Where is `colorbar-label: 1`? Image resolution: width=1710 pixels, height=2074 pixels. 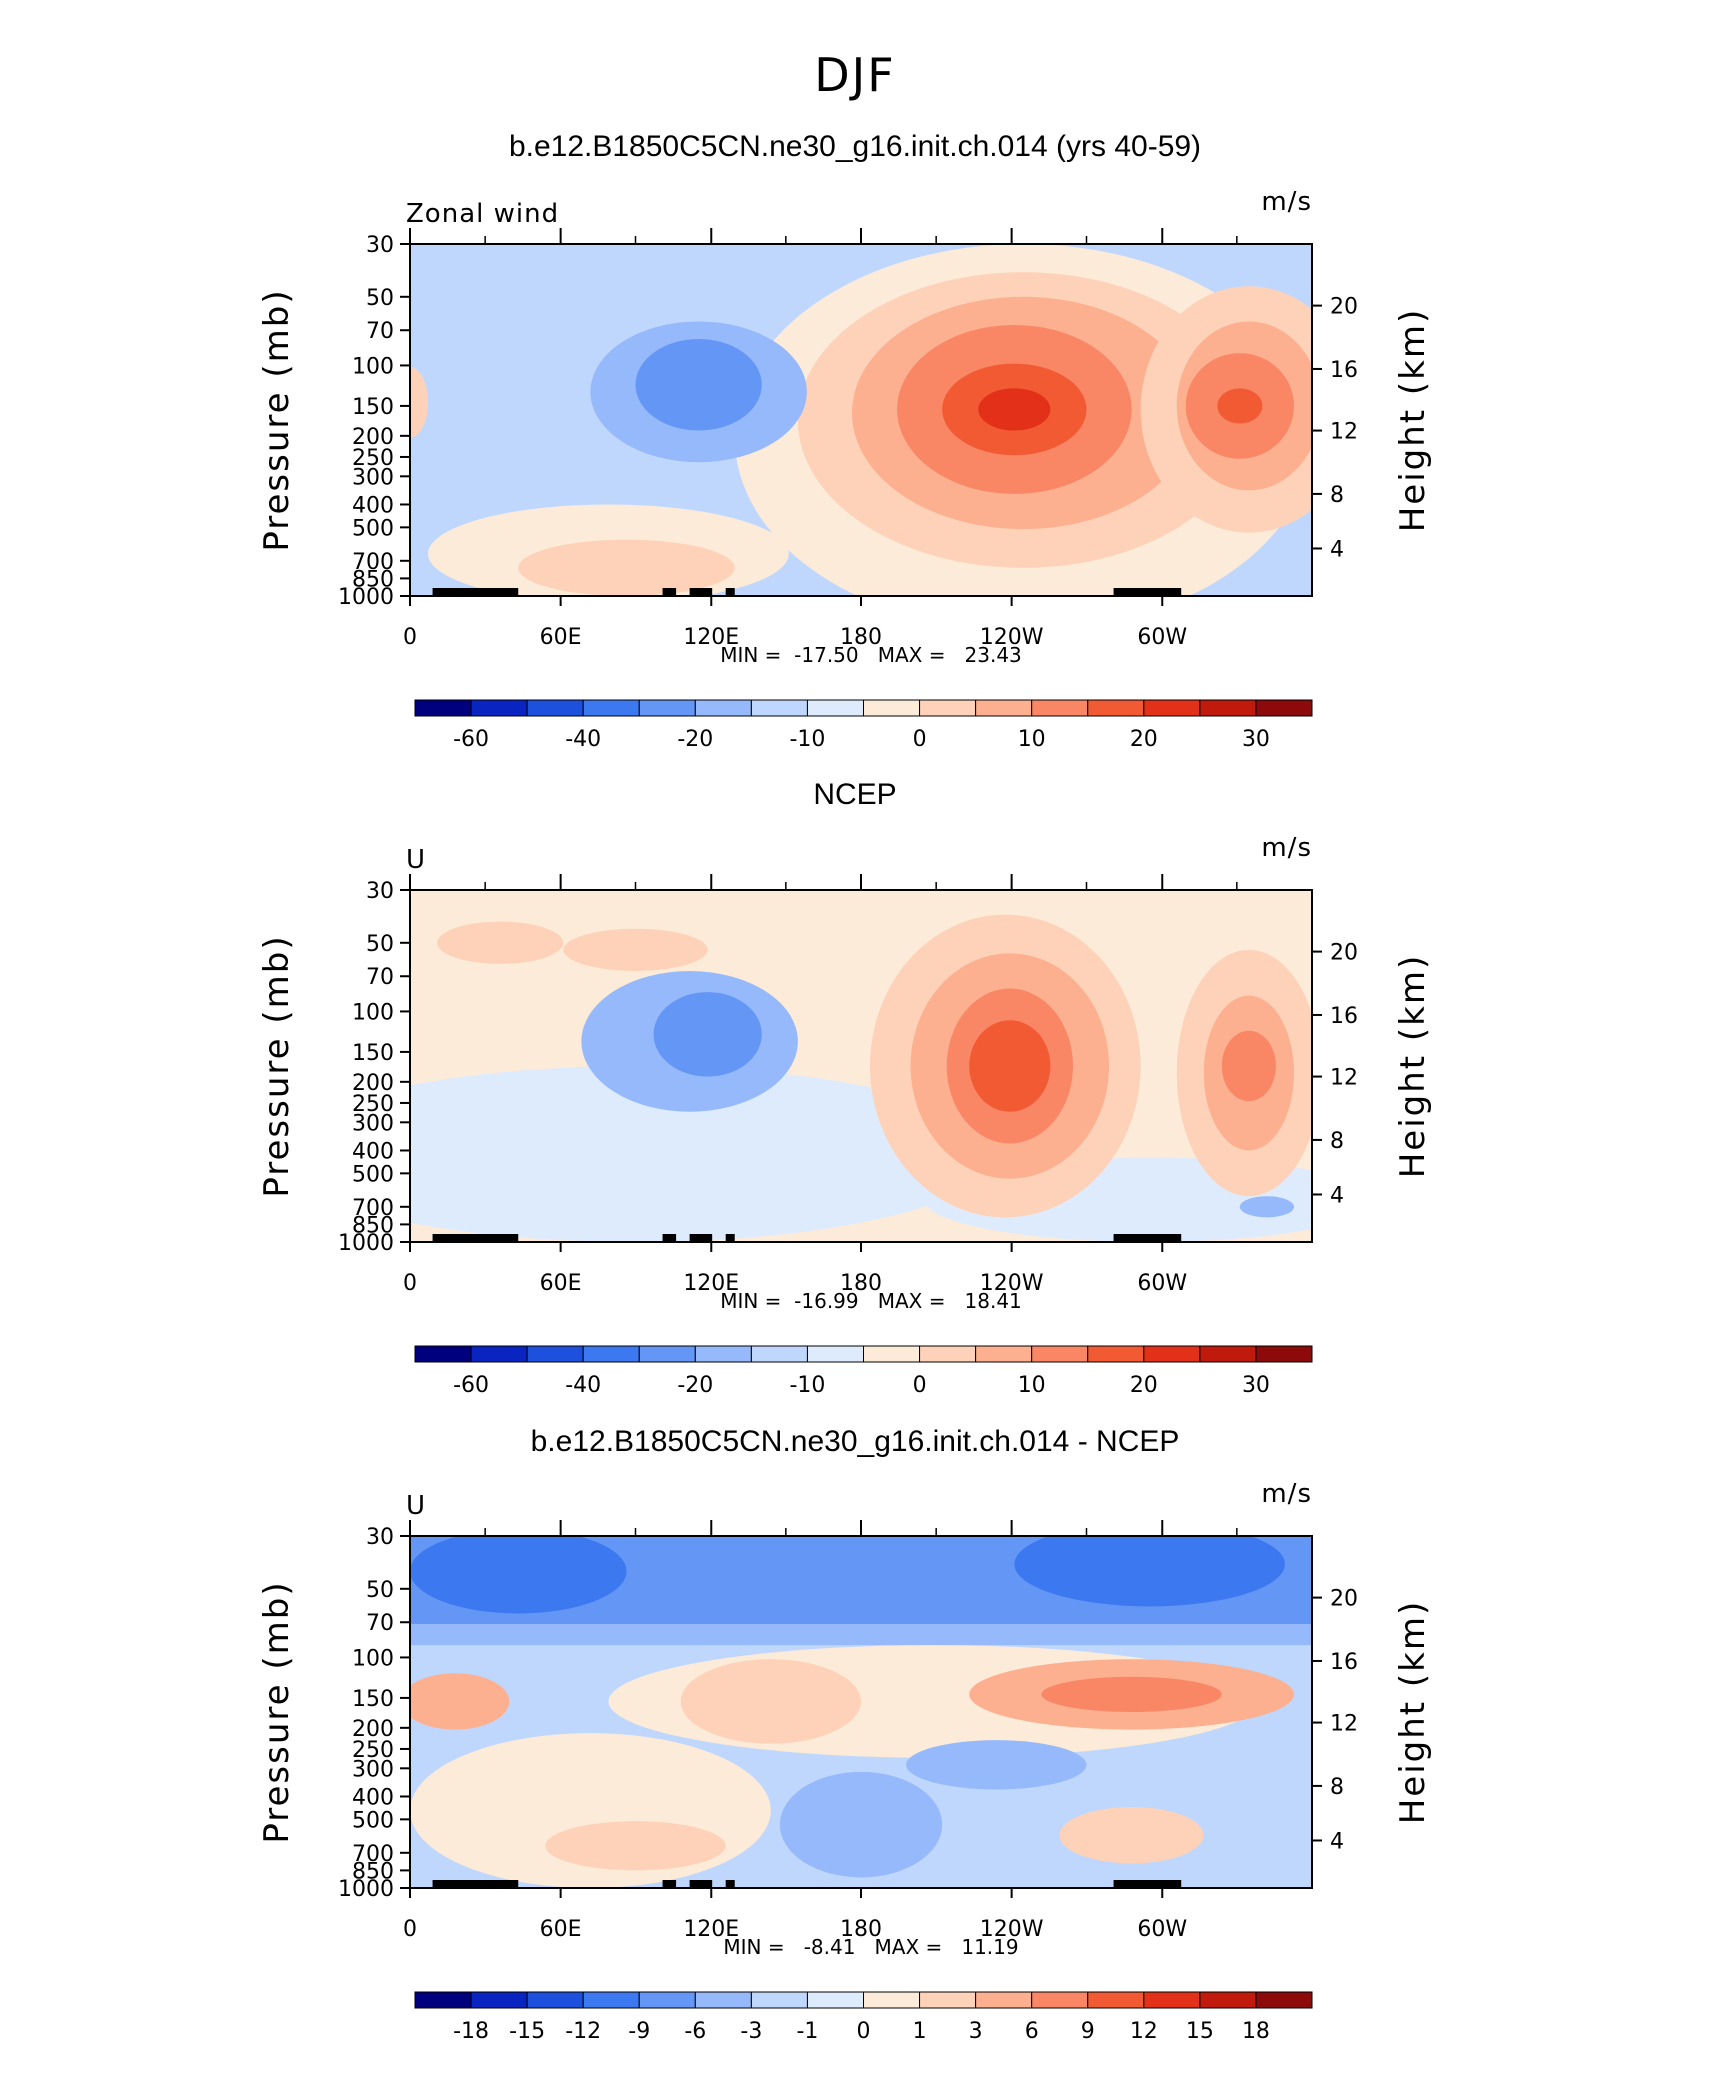 colorbar-label: 1 is located at coordinates (920, 2031).